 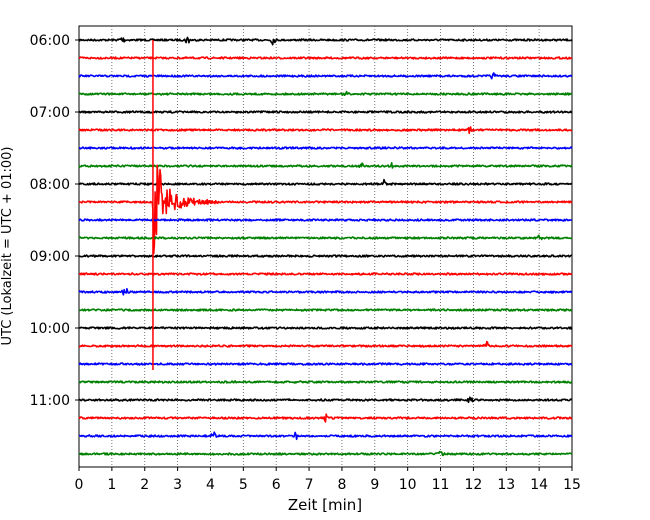 I want to click on x-tick-label: 14, so click(x=539, y=485).